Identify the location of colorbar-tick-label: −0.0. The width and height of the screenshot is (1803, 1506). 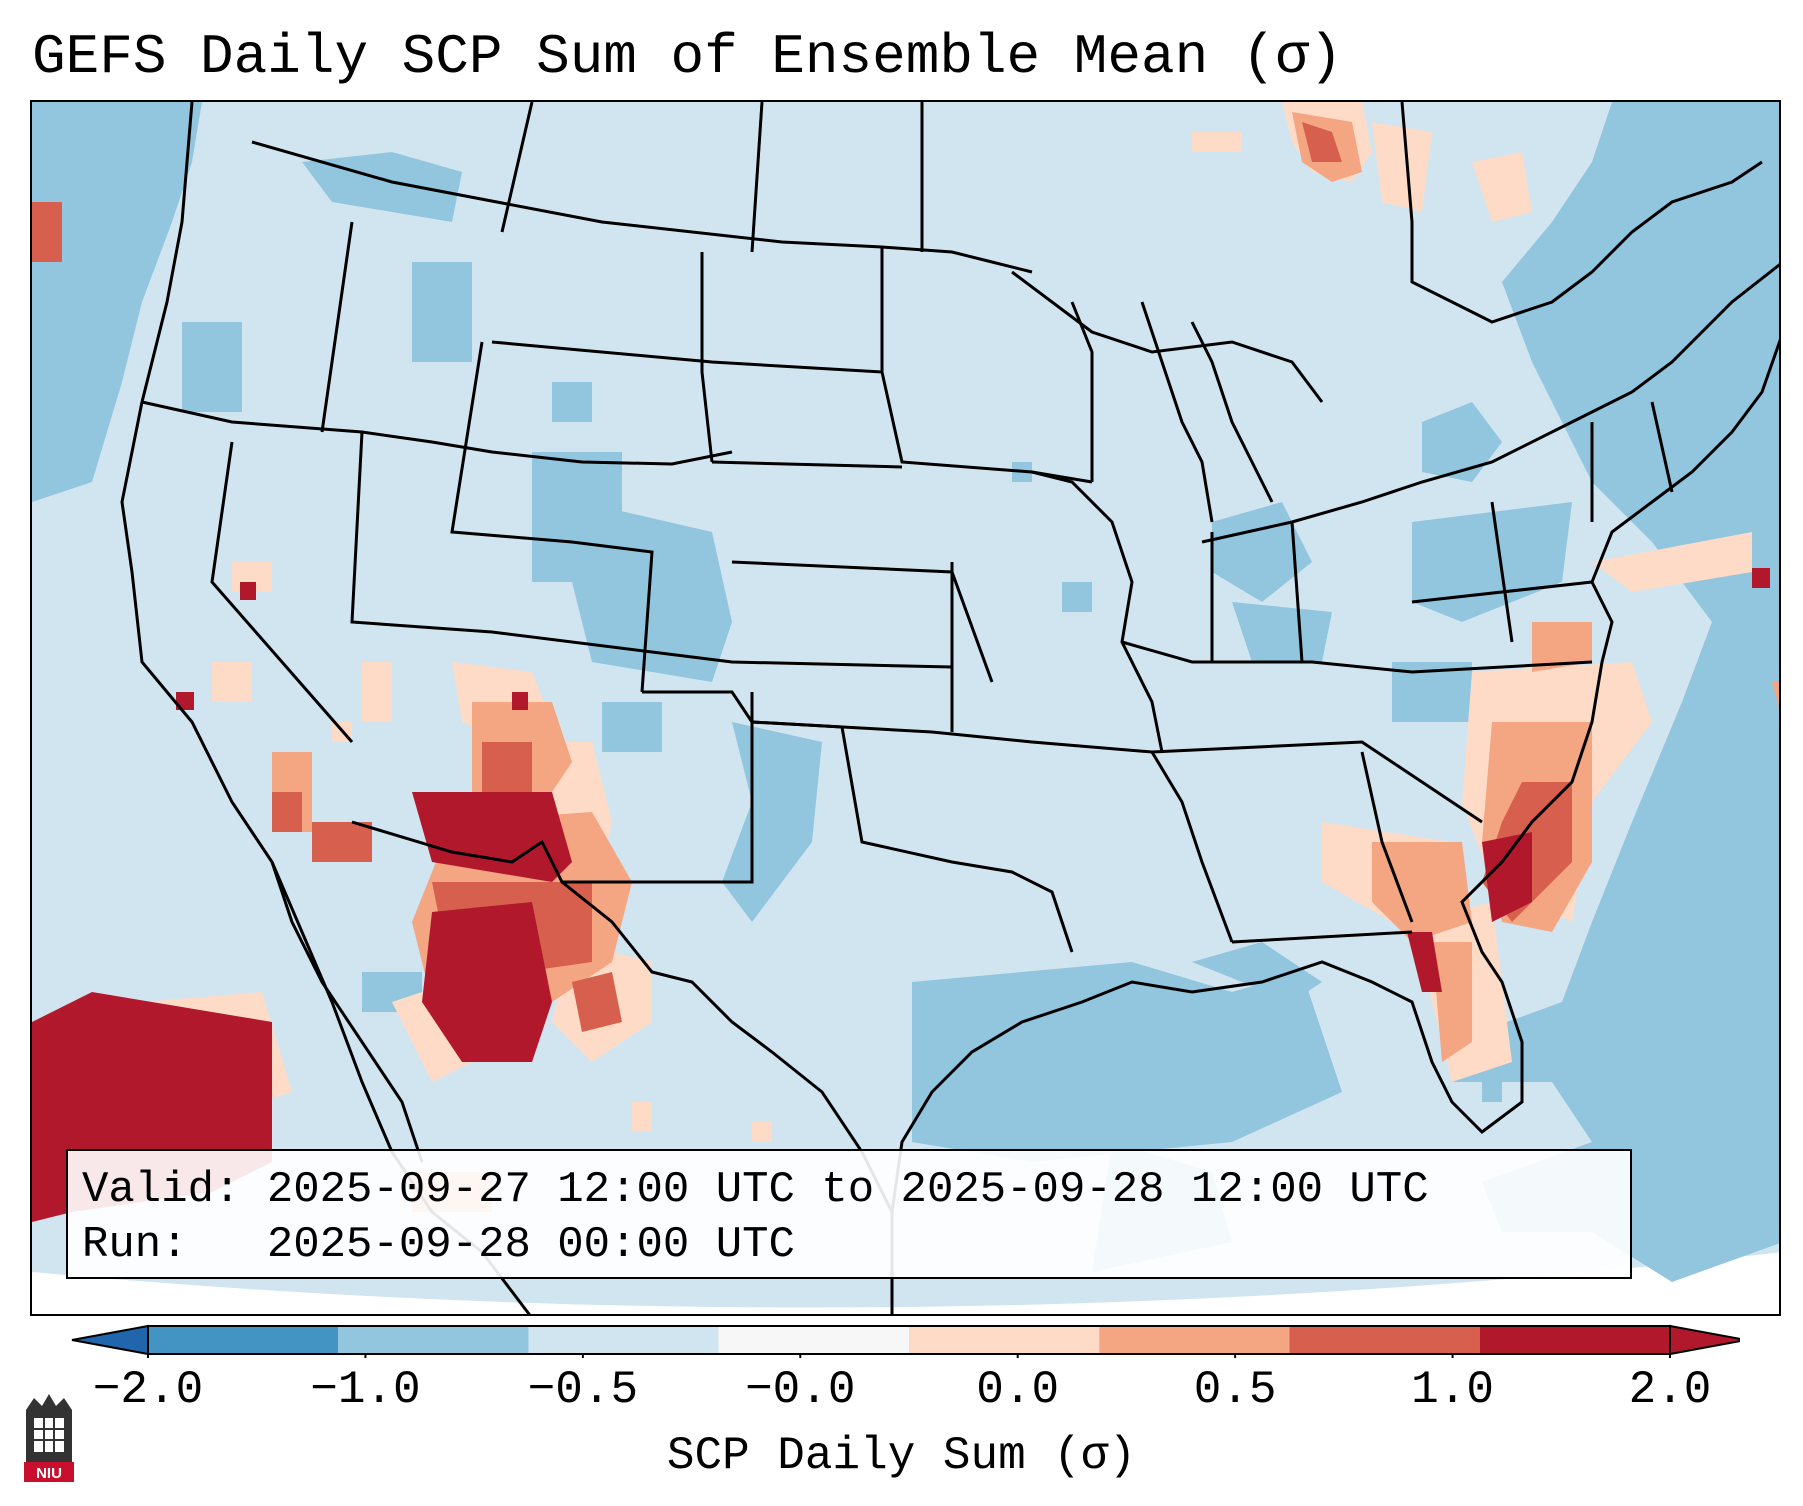
(800, 1390).